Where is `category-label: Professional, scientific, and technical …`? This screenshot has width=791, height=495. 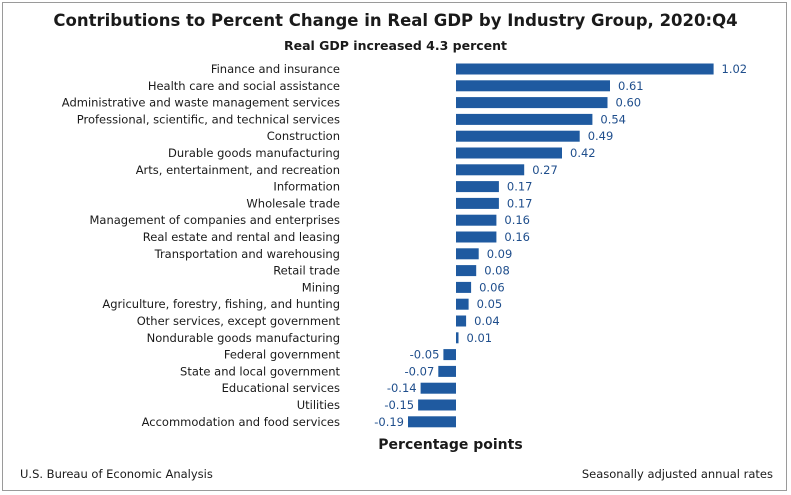
category-label: Professional, scientific, and technical … is located at coordinates (208, 119).